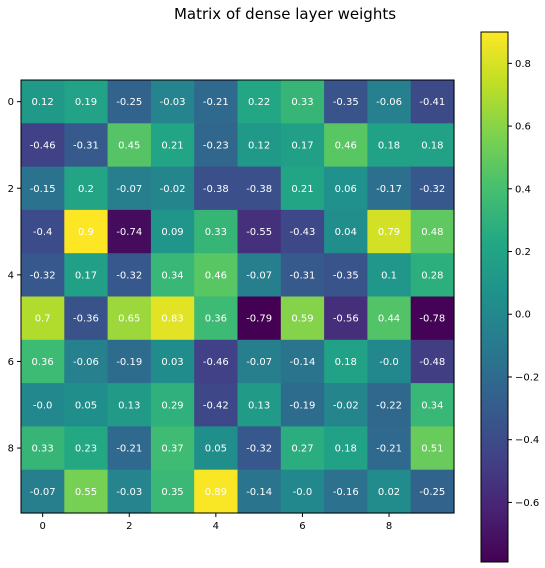 The height and width of the screenshot is (568, 545). Describe the element at coordinates (172, 492) in the screenshot. I see `heatmap-cell-label: 0.35` at that location.